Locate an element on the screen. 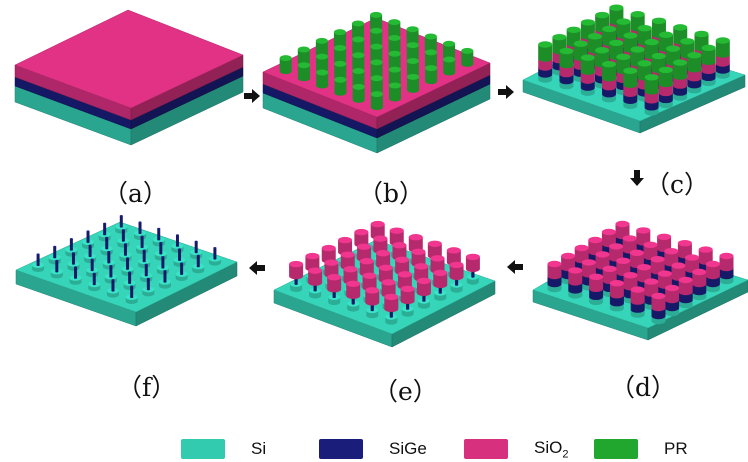 The image size is (748, 462). nanowire-f-wire-22-cap is located at coordinates (163, 256).